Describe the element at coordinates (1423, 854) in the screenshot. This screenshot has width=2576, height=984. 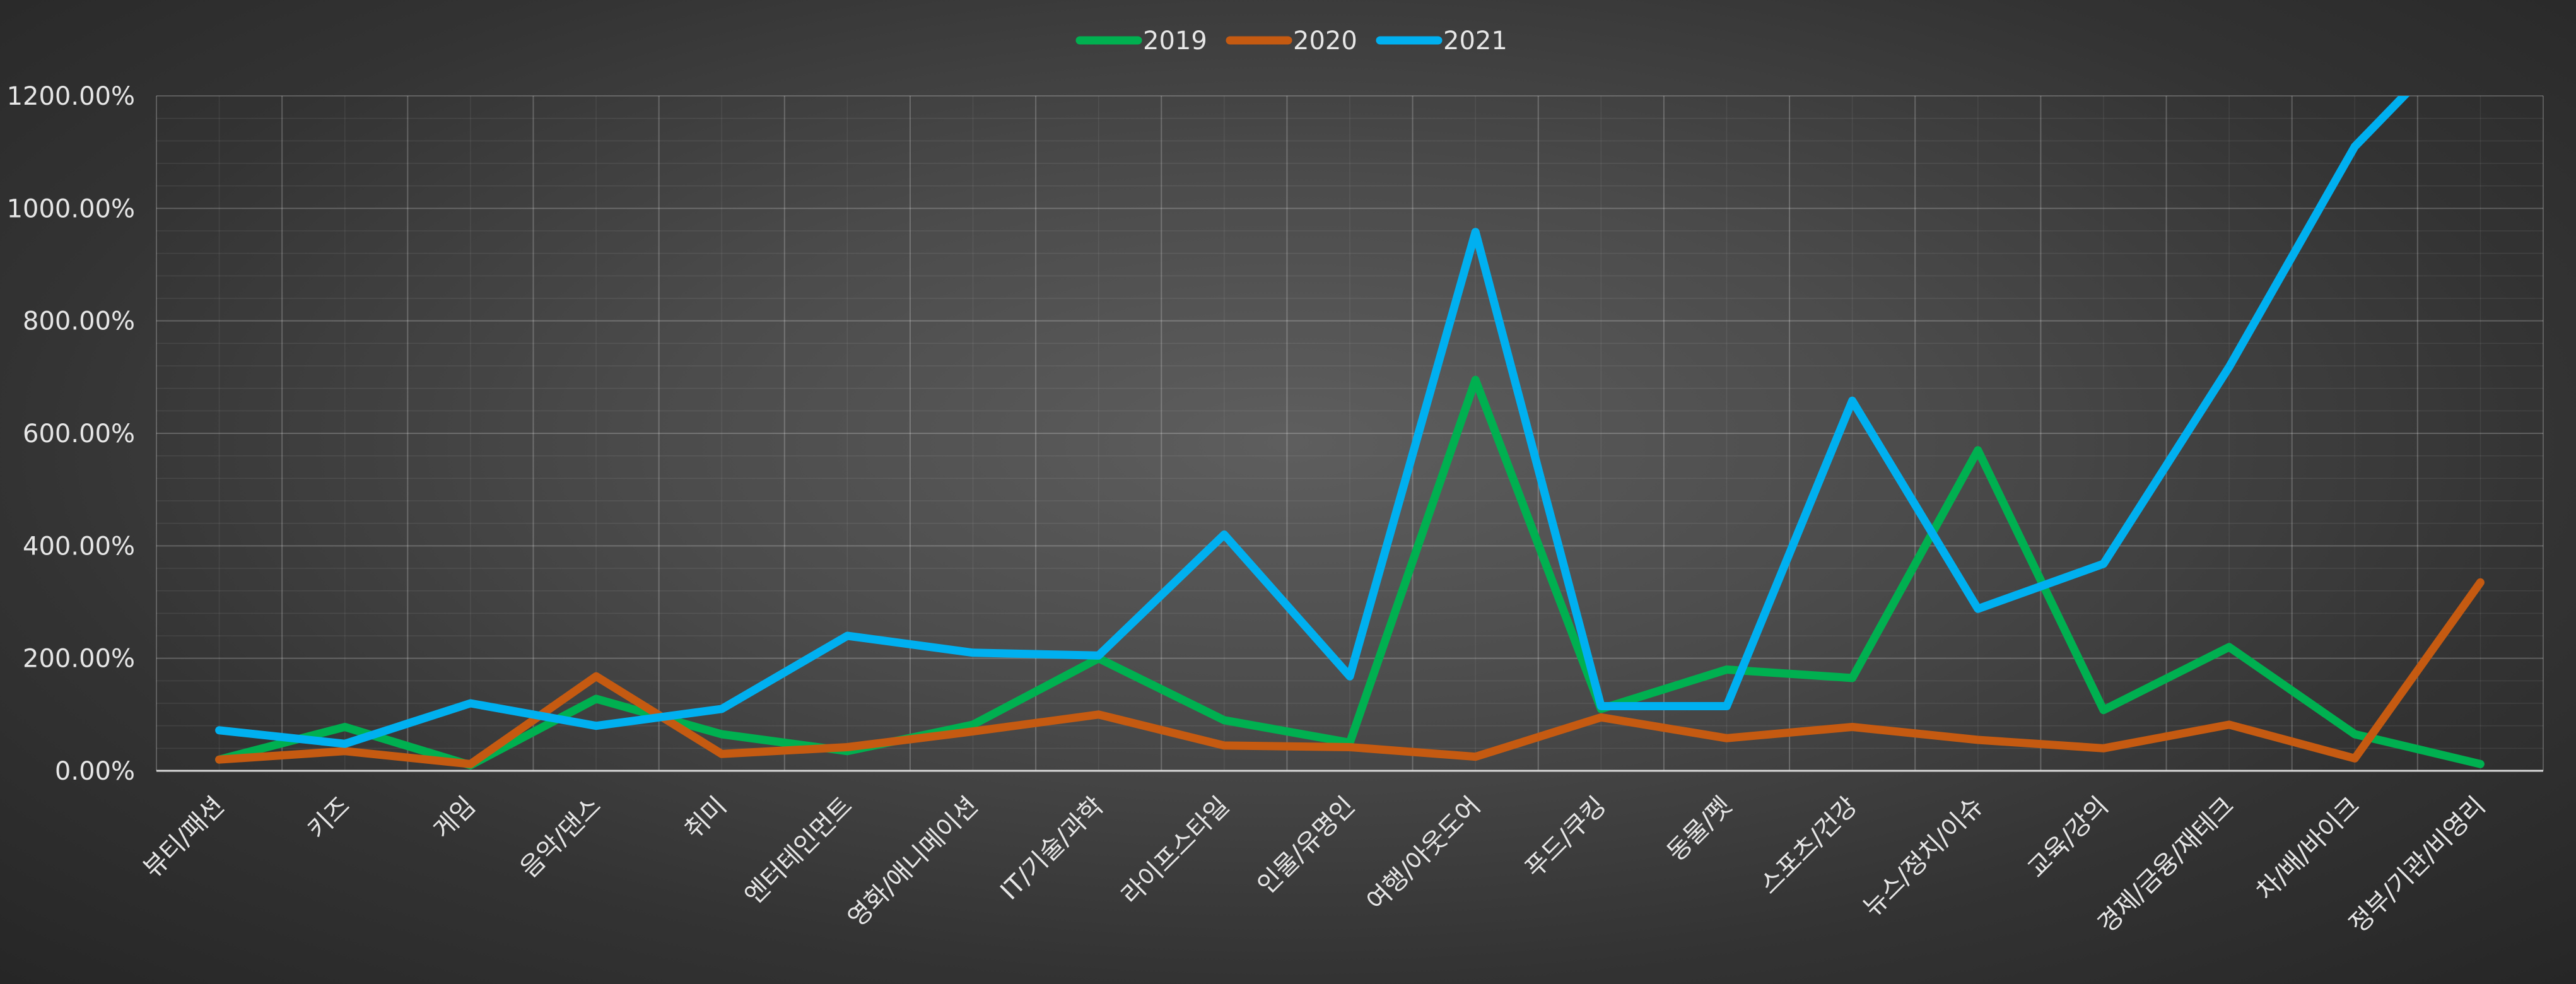
I see `x-tick-label: 여행/아웃도어` at that location.